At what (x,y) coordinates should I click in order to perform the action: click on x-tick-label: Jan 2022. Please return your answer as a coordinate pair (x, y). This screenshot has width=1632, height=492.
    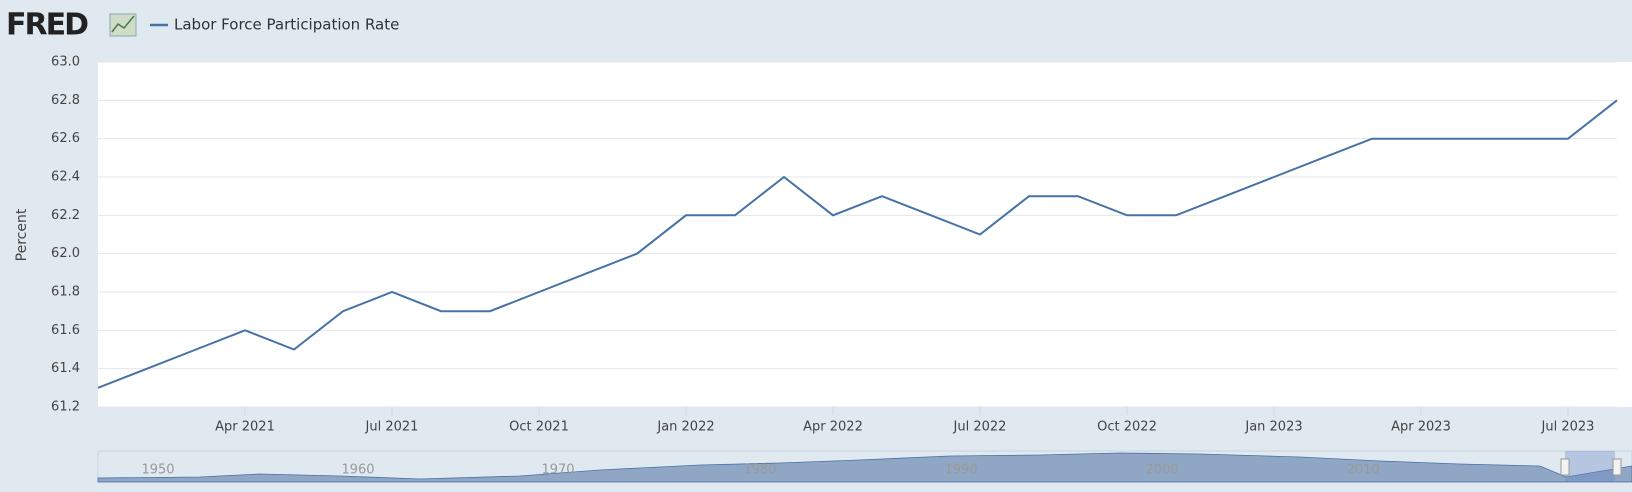
    Looking at the image, I should click on (685, 427).